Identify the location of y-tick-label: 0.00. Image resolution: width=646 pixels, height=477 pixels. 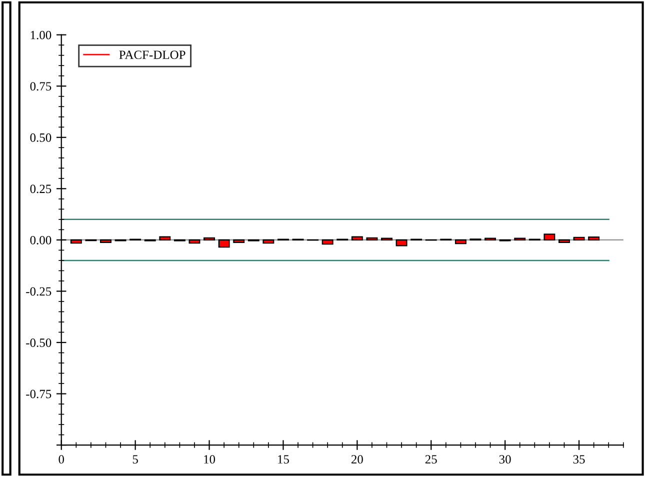
(41, 240).